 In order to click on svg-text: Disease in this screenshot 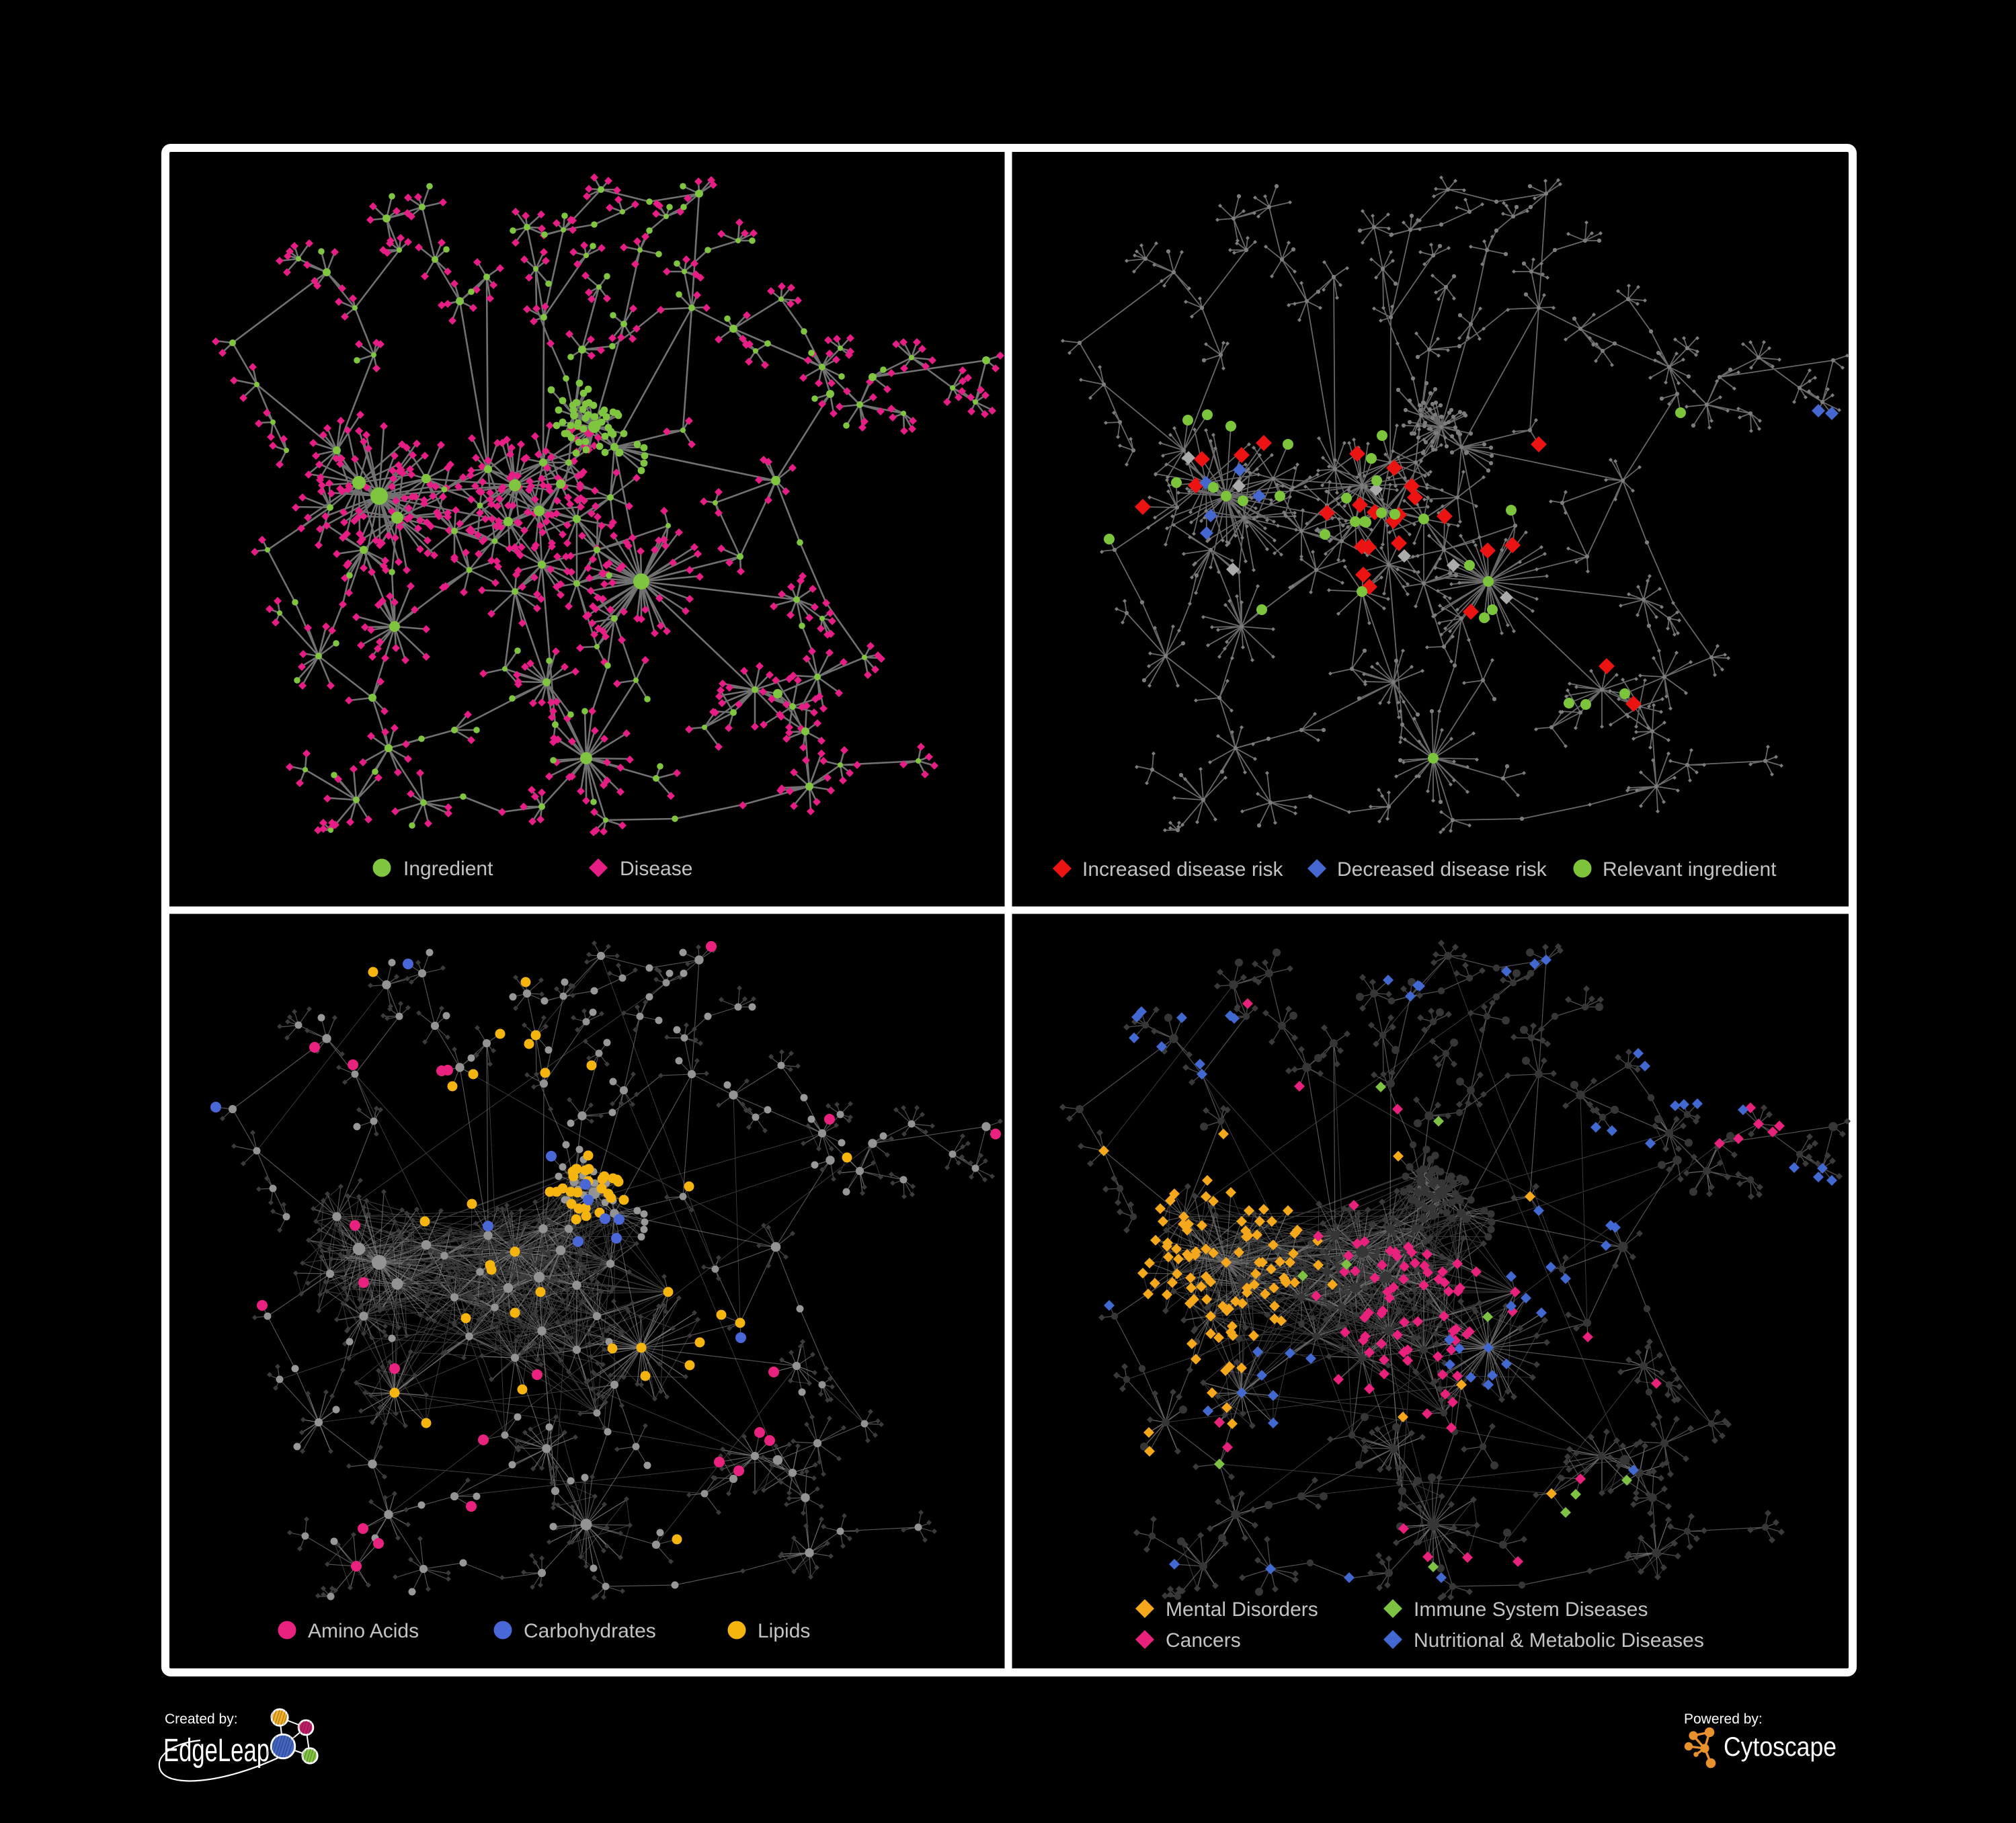, I will do `click(656, 869)`.